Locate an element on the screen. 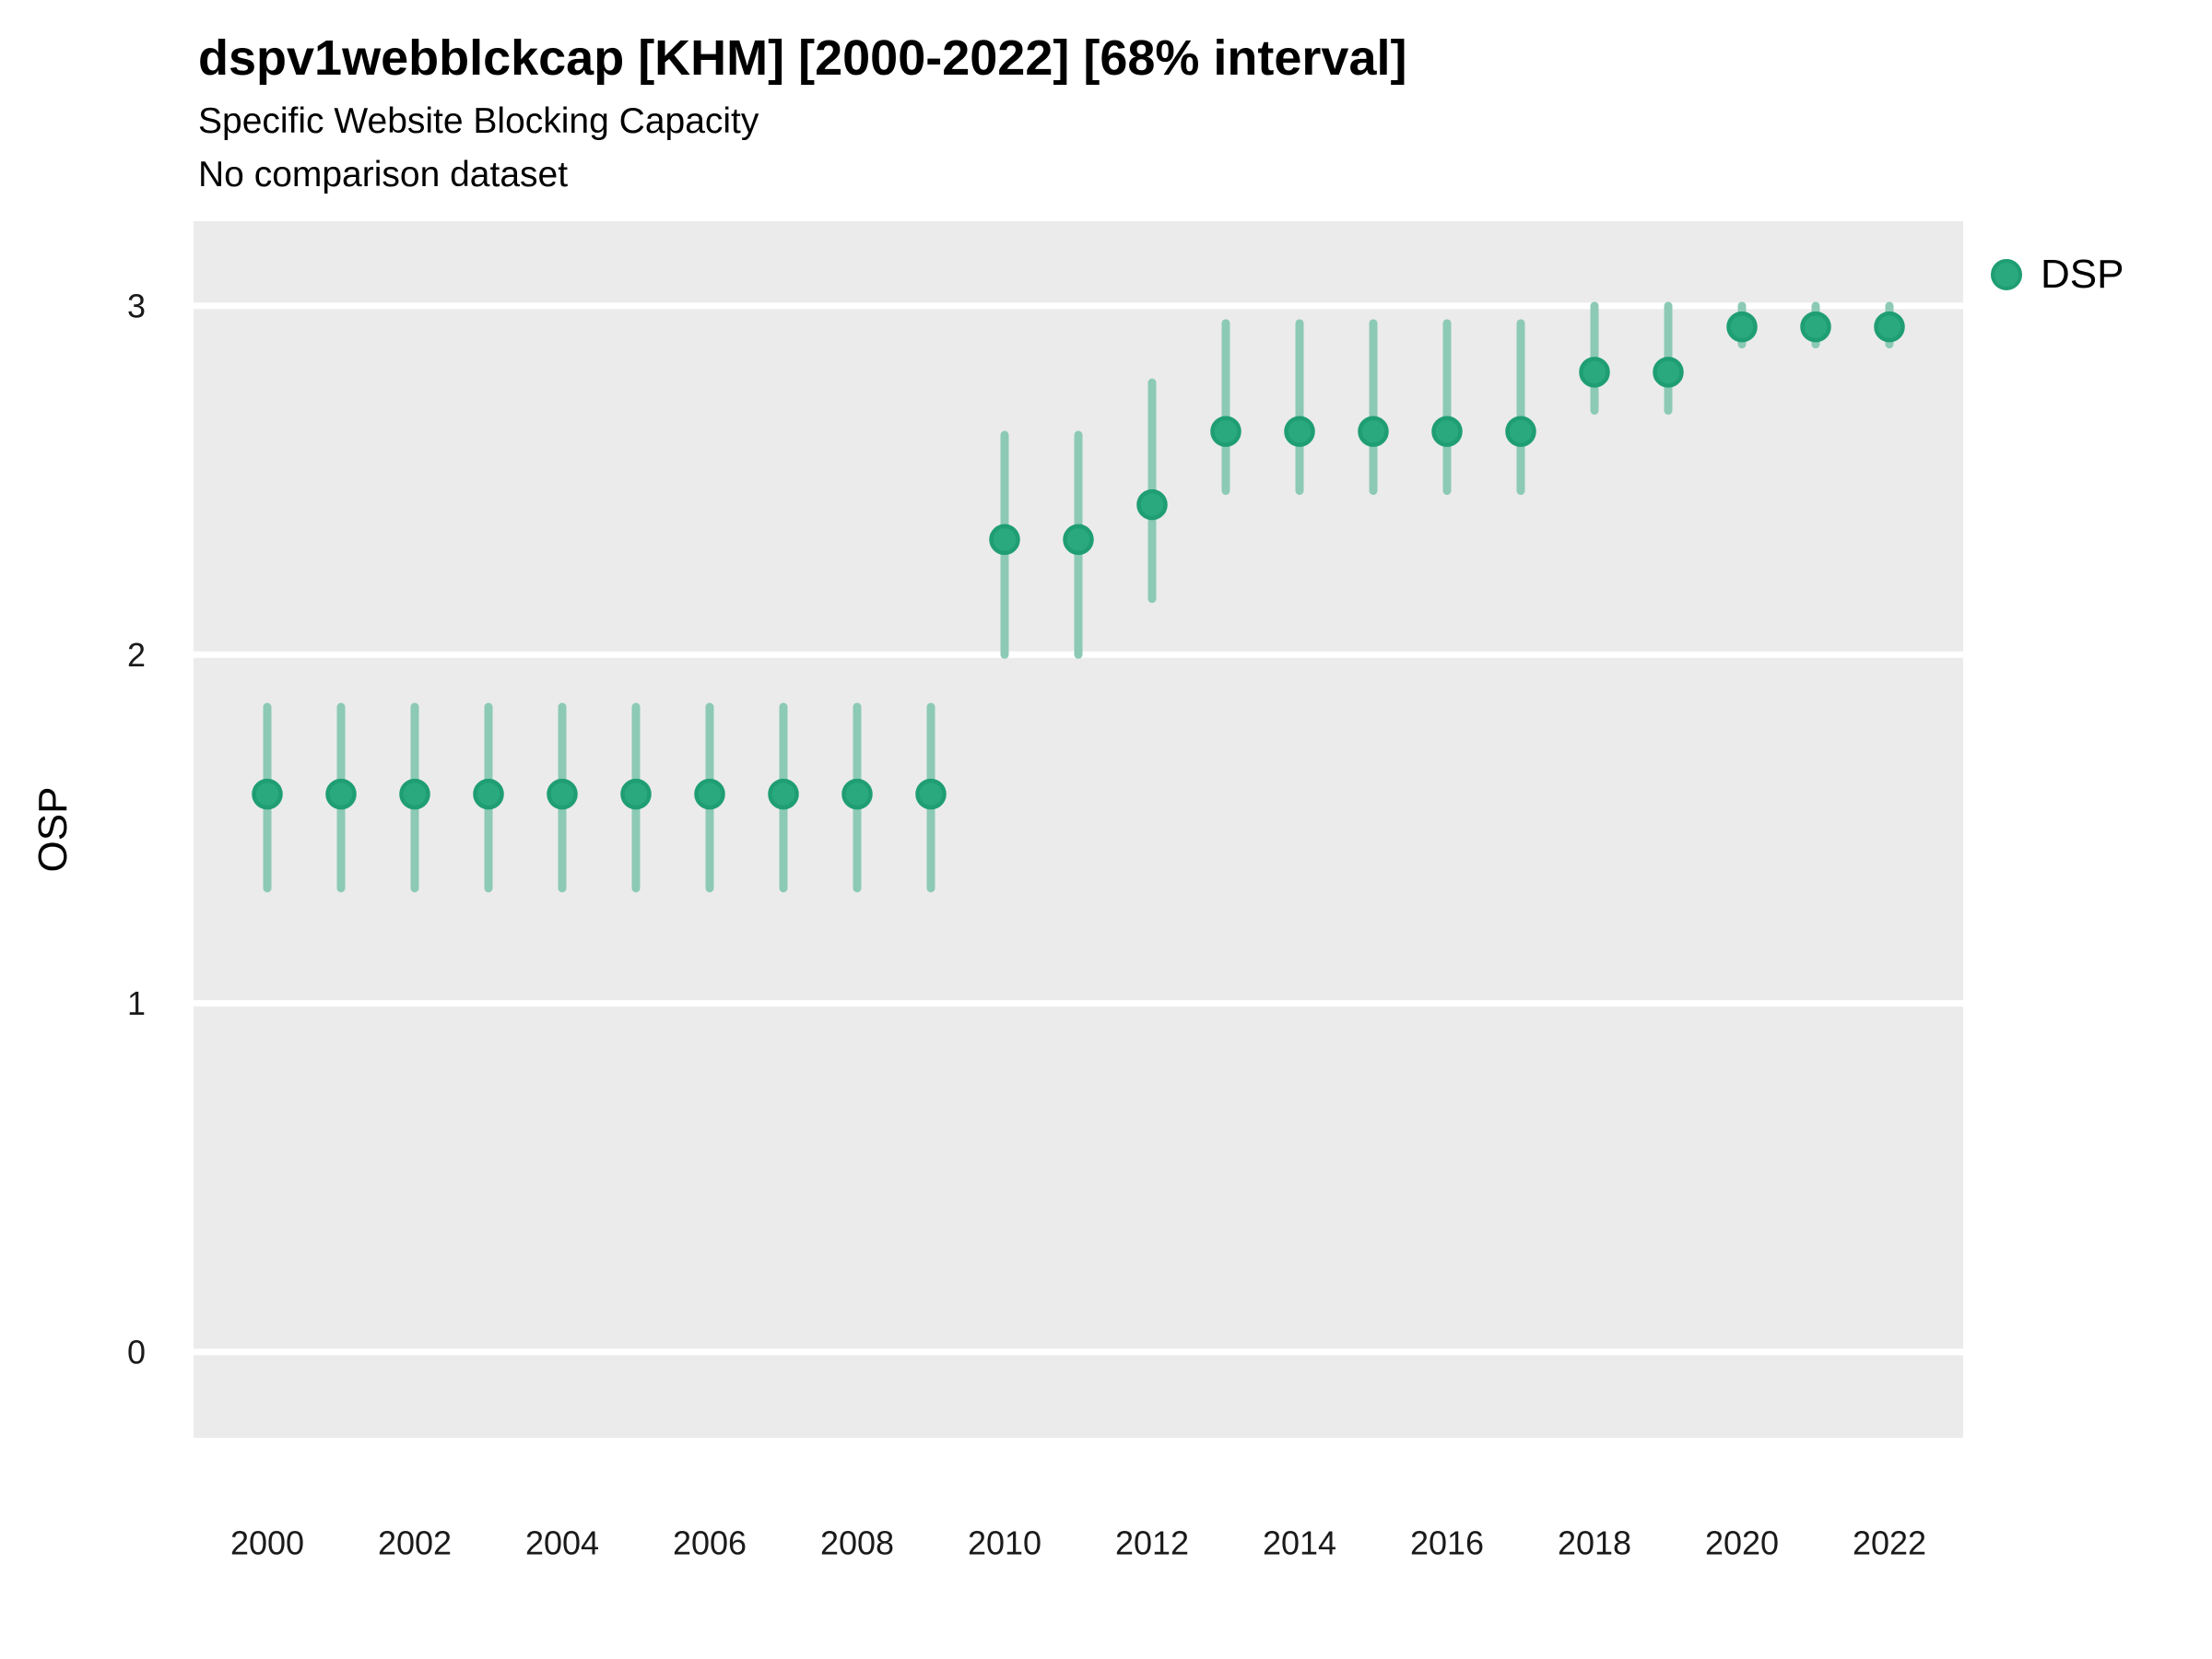 The height and width of the screenshot is (1659, 2212). y-tick-label: 0 is located at coordinates (136, 1352).